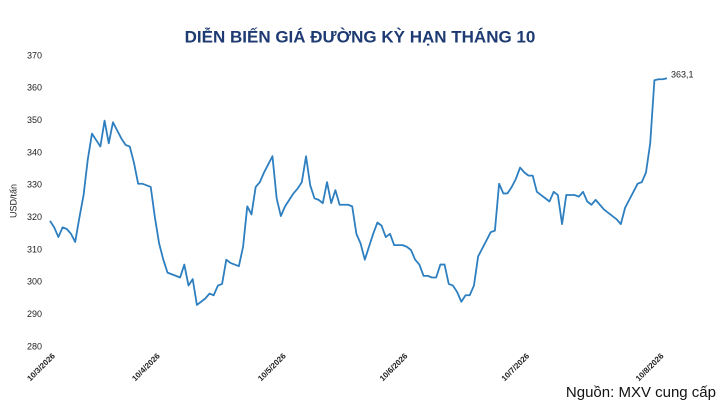 The width and height of the screenshot is (720, 405). I want to click on value-label: 363,1, so click(682, 75).